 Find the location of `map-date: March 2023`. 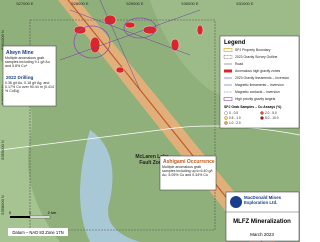

map-date: March 2023 is located at coordinates (262, 234).